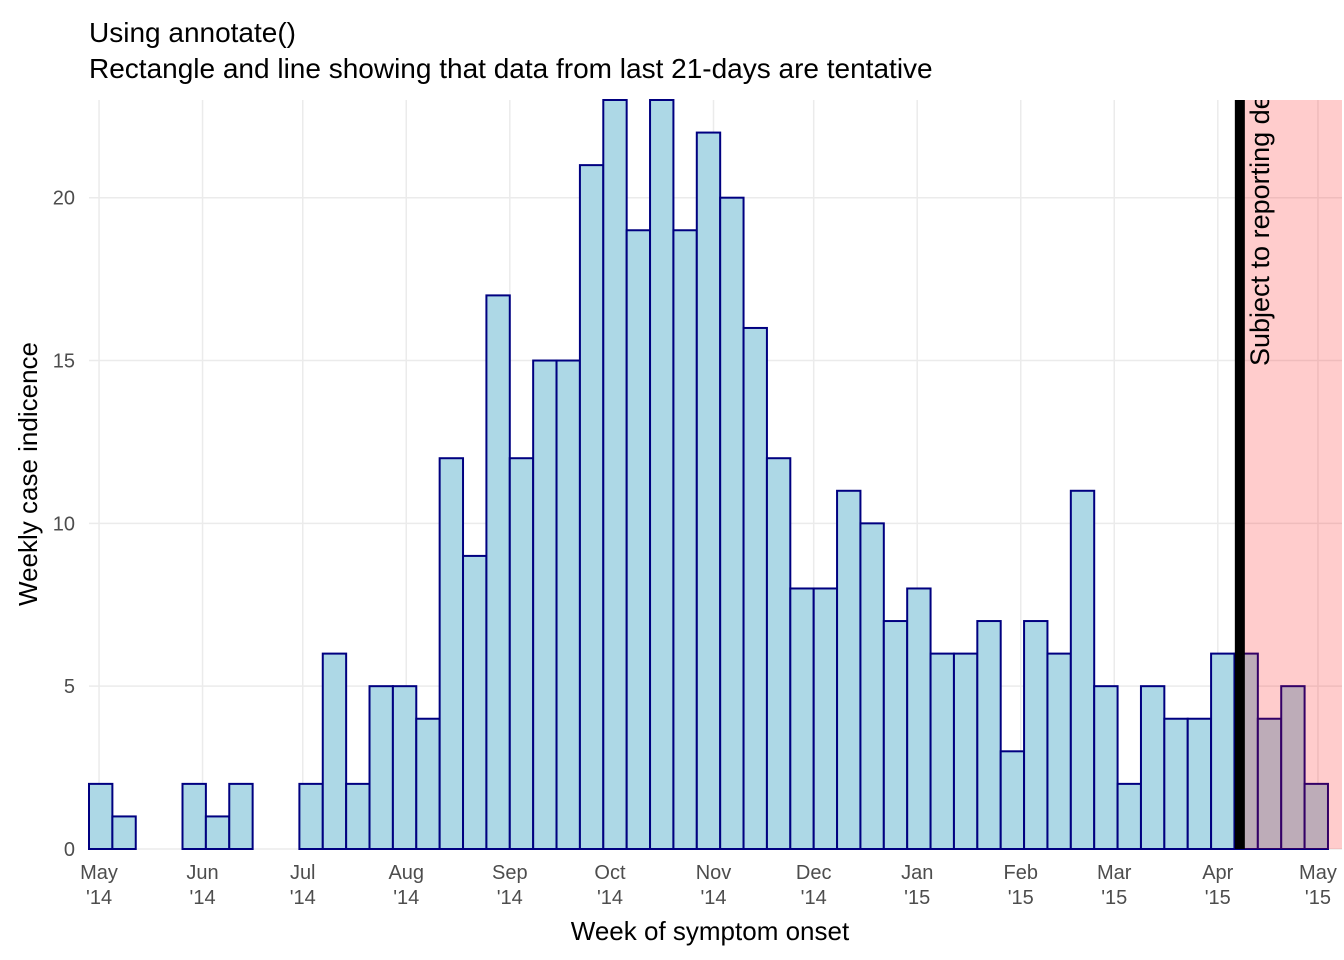  Describe the element at coordinates (1260, 206) in the screenshot. I see `annotation-text: Subject to reporting delays` at that location.